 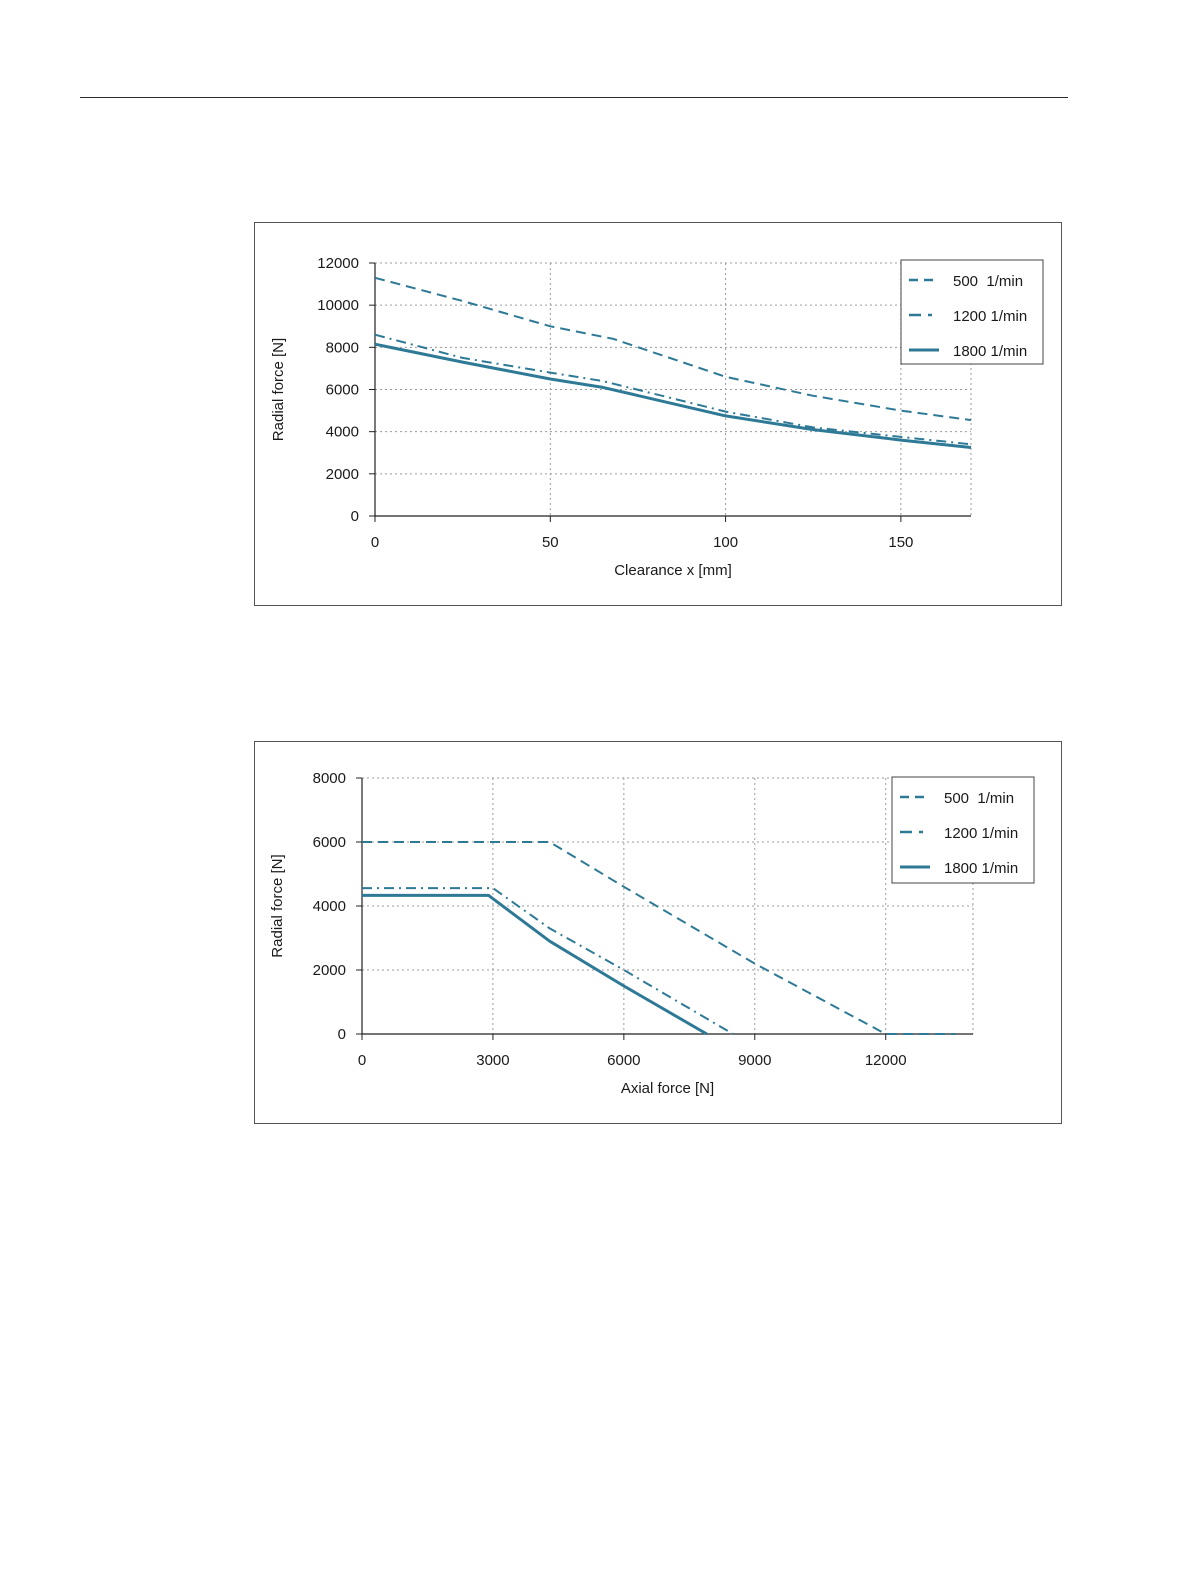 I want to click on x-tick-label: 12000, so click(x=886, y=1060).